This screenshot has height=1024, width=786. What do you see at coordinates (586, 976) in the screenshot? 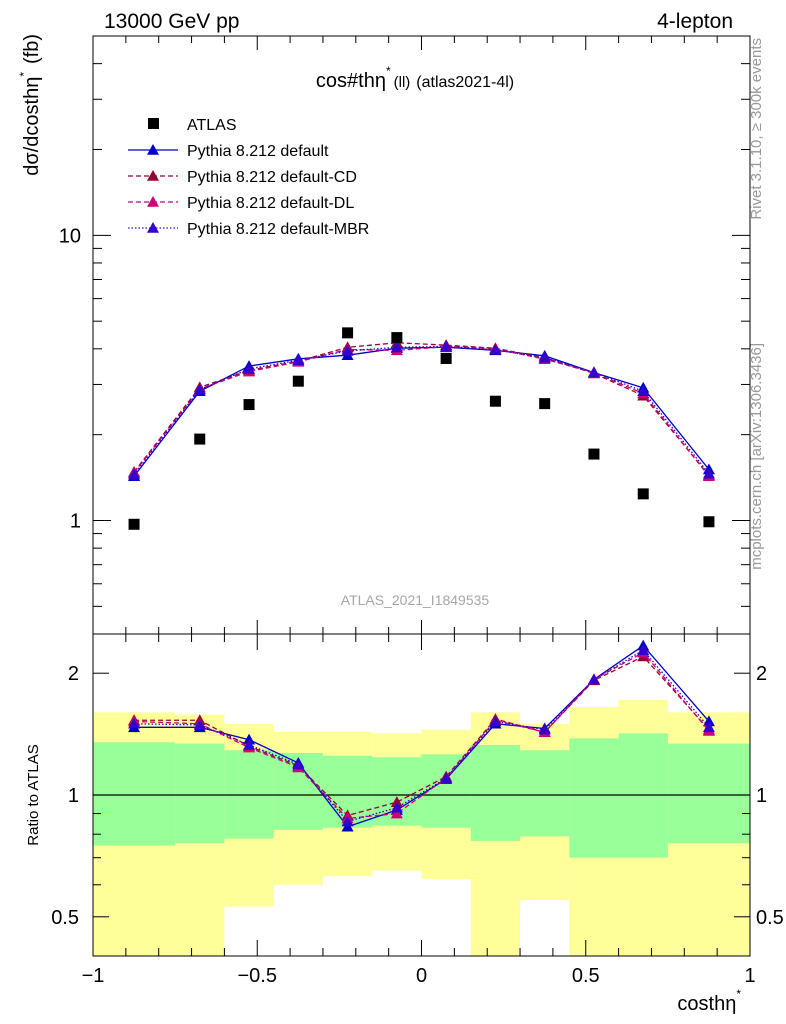
I see `x-tick-label: 0.5` at bounding box center [586, 976].